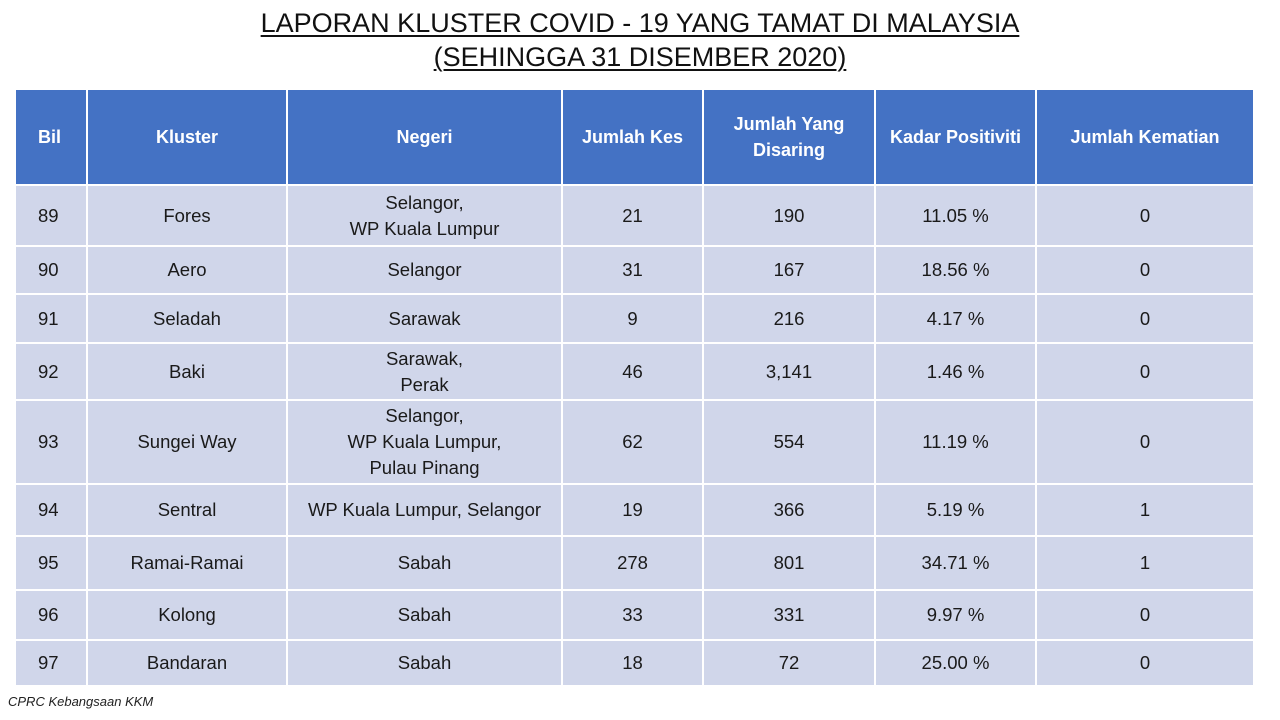 The height and width of the screenshot is (720, 1280). What do you see at coordinates (955, 371) in the screenshot?
I see `cell-kadar-positiviti: 1.46 %` at bounding box center [955, 371].